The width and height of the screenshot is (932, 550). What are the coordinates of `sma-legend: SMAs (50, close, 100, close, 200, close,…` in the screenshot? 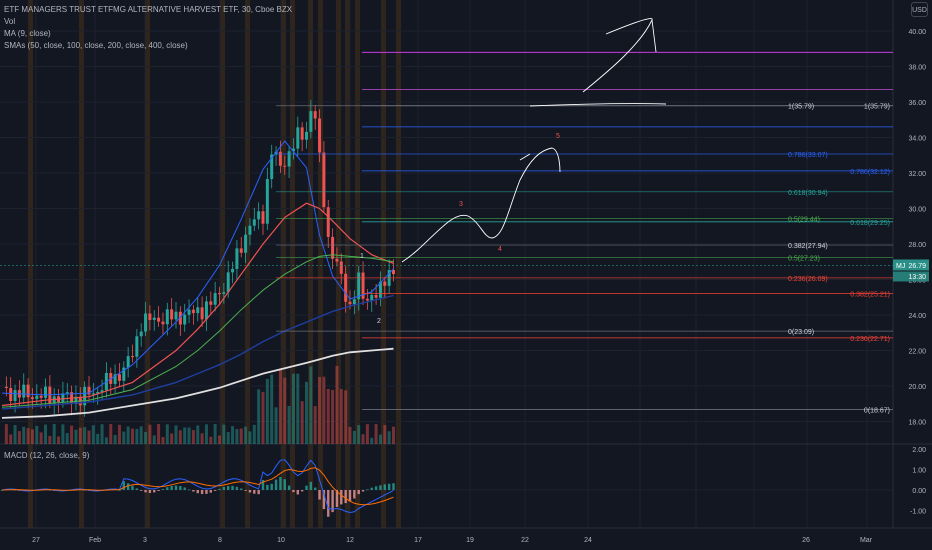 It's located at (96, 45).